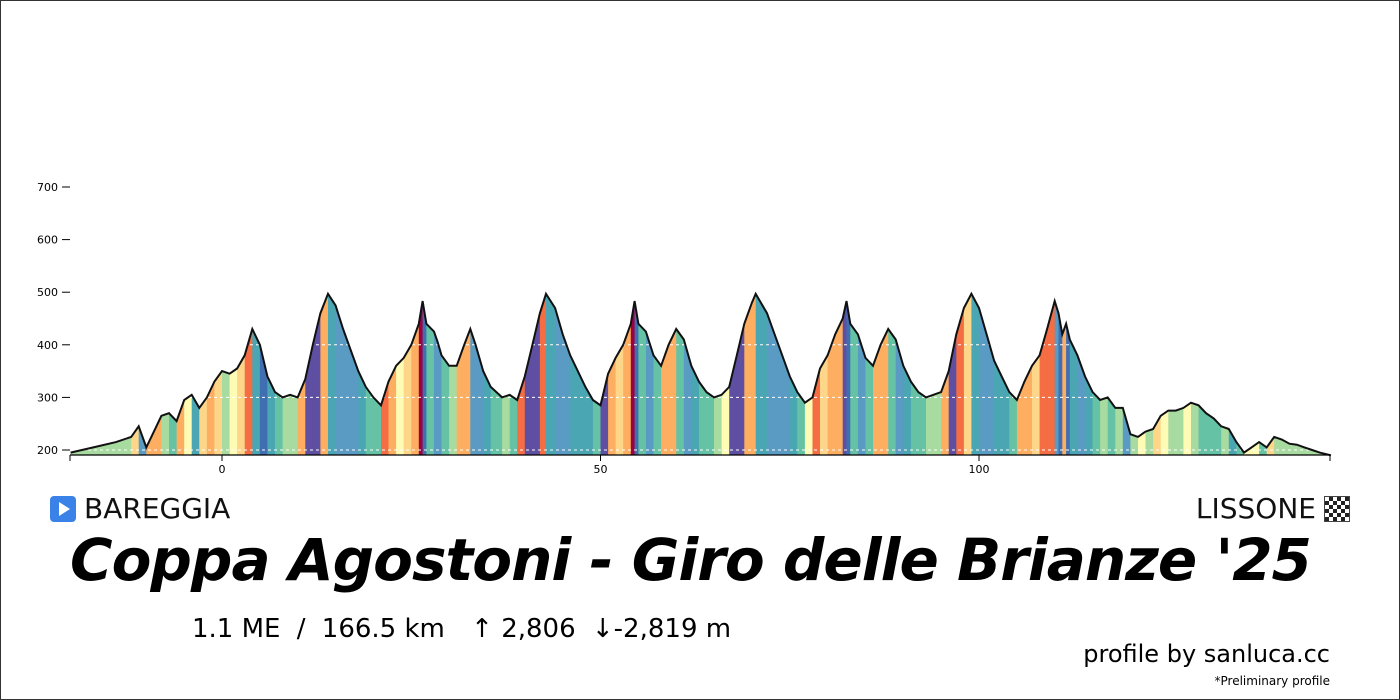 Image resolution: width=1400 pixels, height=700 pixels. Describe the element at coordinates (1206, 654) in the screenshot. I see `profile-credit: profile by sanluca.cc` at that location.